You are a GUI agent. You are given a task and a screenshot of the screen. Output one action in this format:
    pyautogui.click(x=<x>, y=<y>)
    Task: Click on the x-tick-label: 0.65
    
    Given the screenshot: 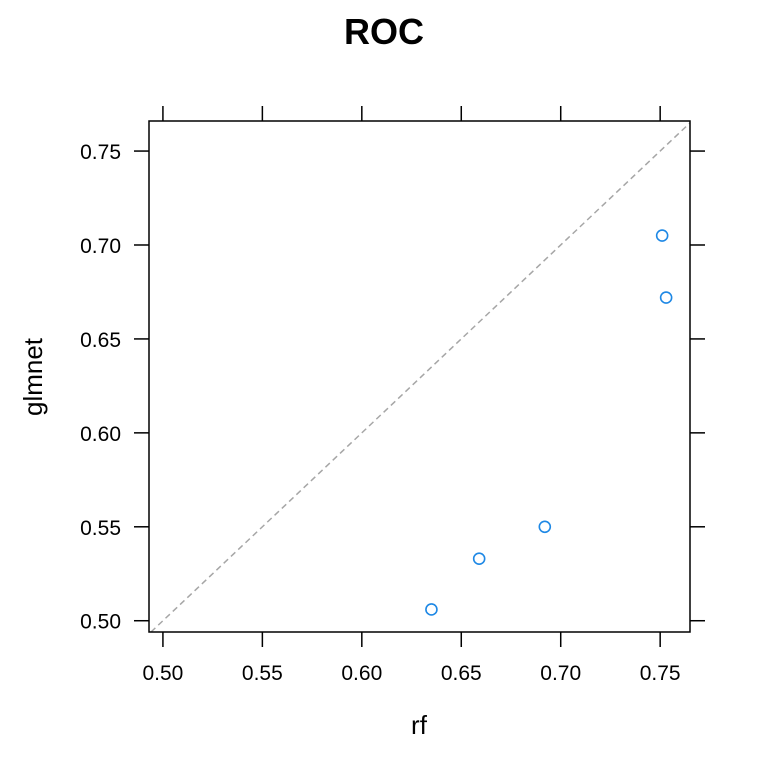 What is the action you would take?
    pyautogui.click(x=461, y=673)
    